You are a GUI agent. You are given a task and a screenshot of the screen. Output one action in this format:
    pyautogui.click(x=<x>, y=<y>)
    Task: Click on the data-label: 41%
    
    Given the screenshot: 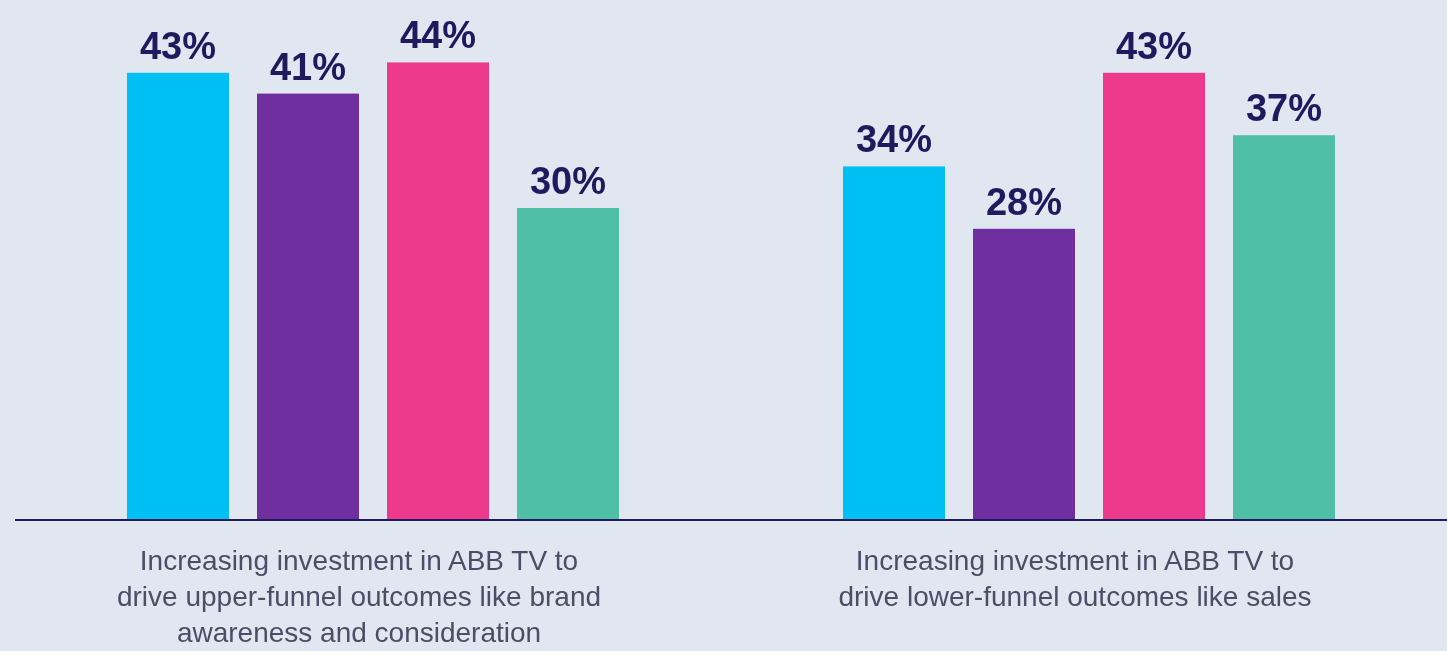 What is the action you would take?
    pyautogui.click(x=308, y=66)
    